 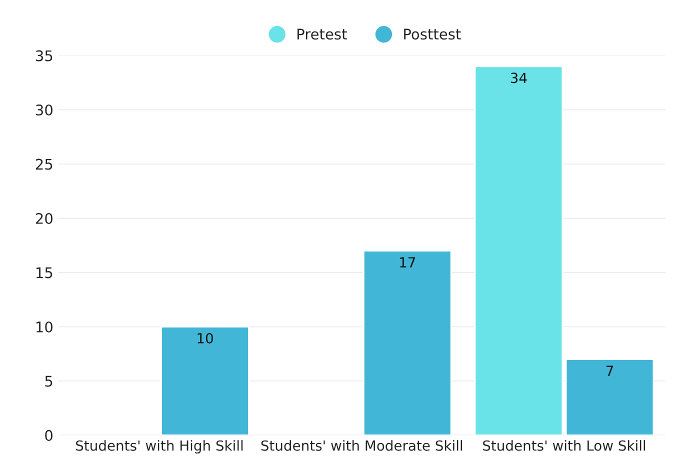 I want to click on y-tick-label: 35, so click(x=44, y=56).